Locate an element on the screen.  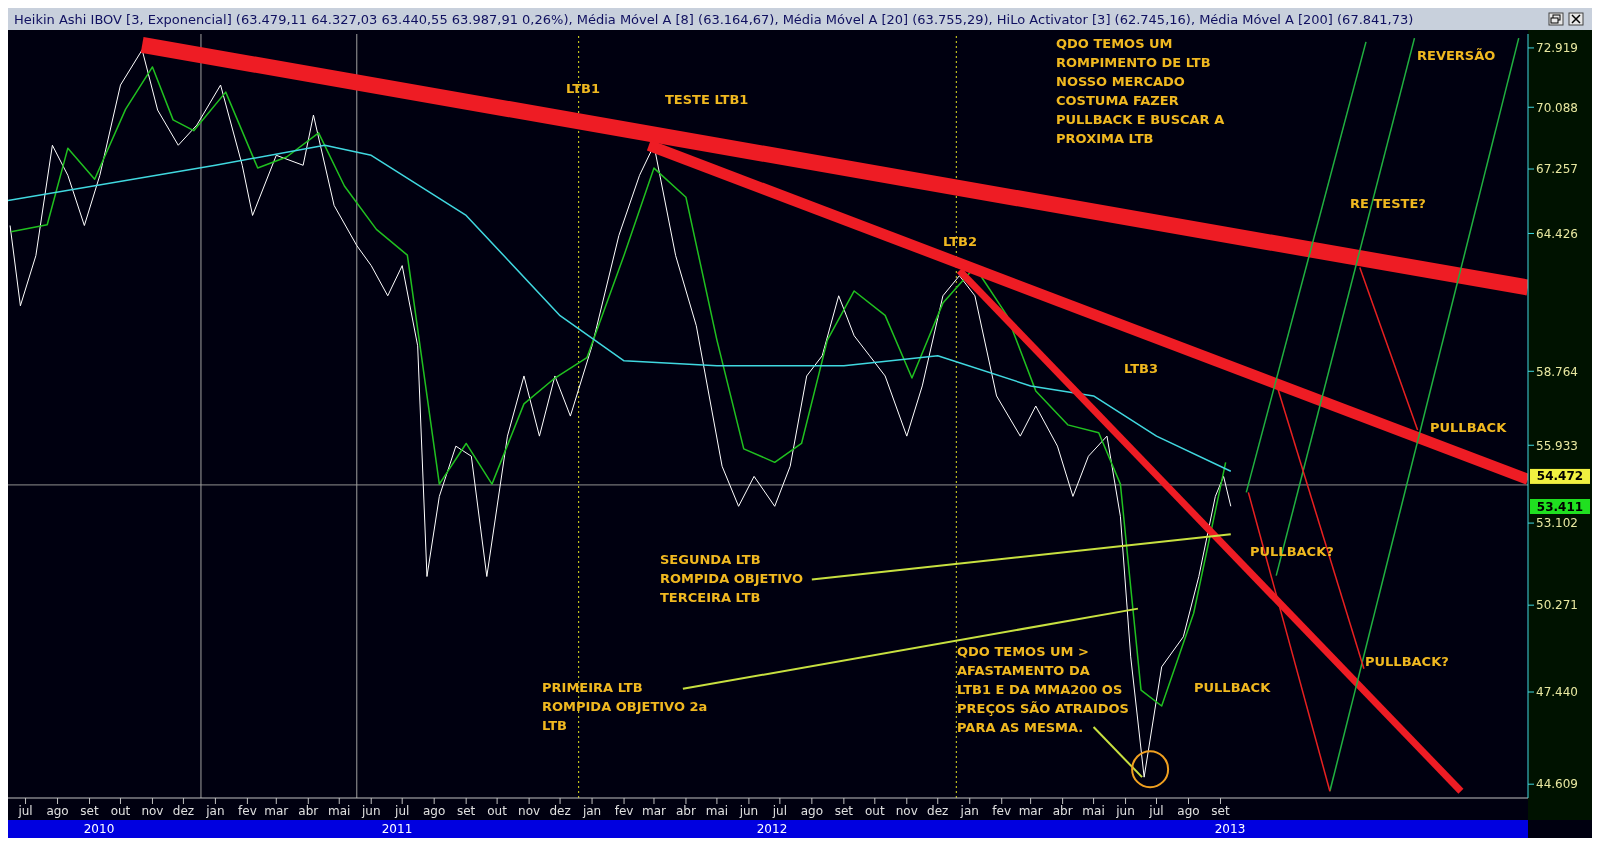
y-tick-label: 72.919 is located at coordinates (1557, 48).